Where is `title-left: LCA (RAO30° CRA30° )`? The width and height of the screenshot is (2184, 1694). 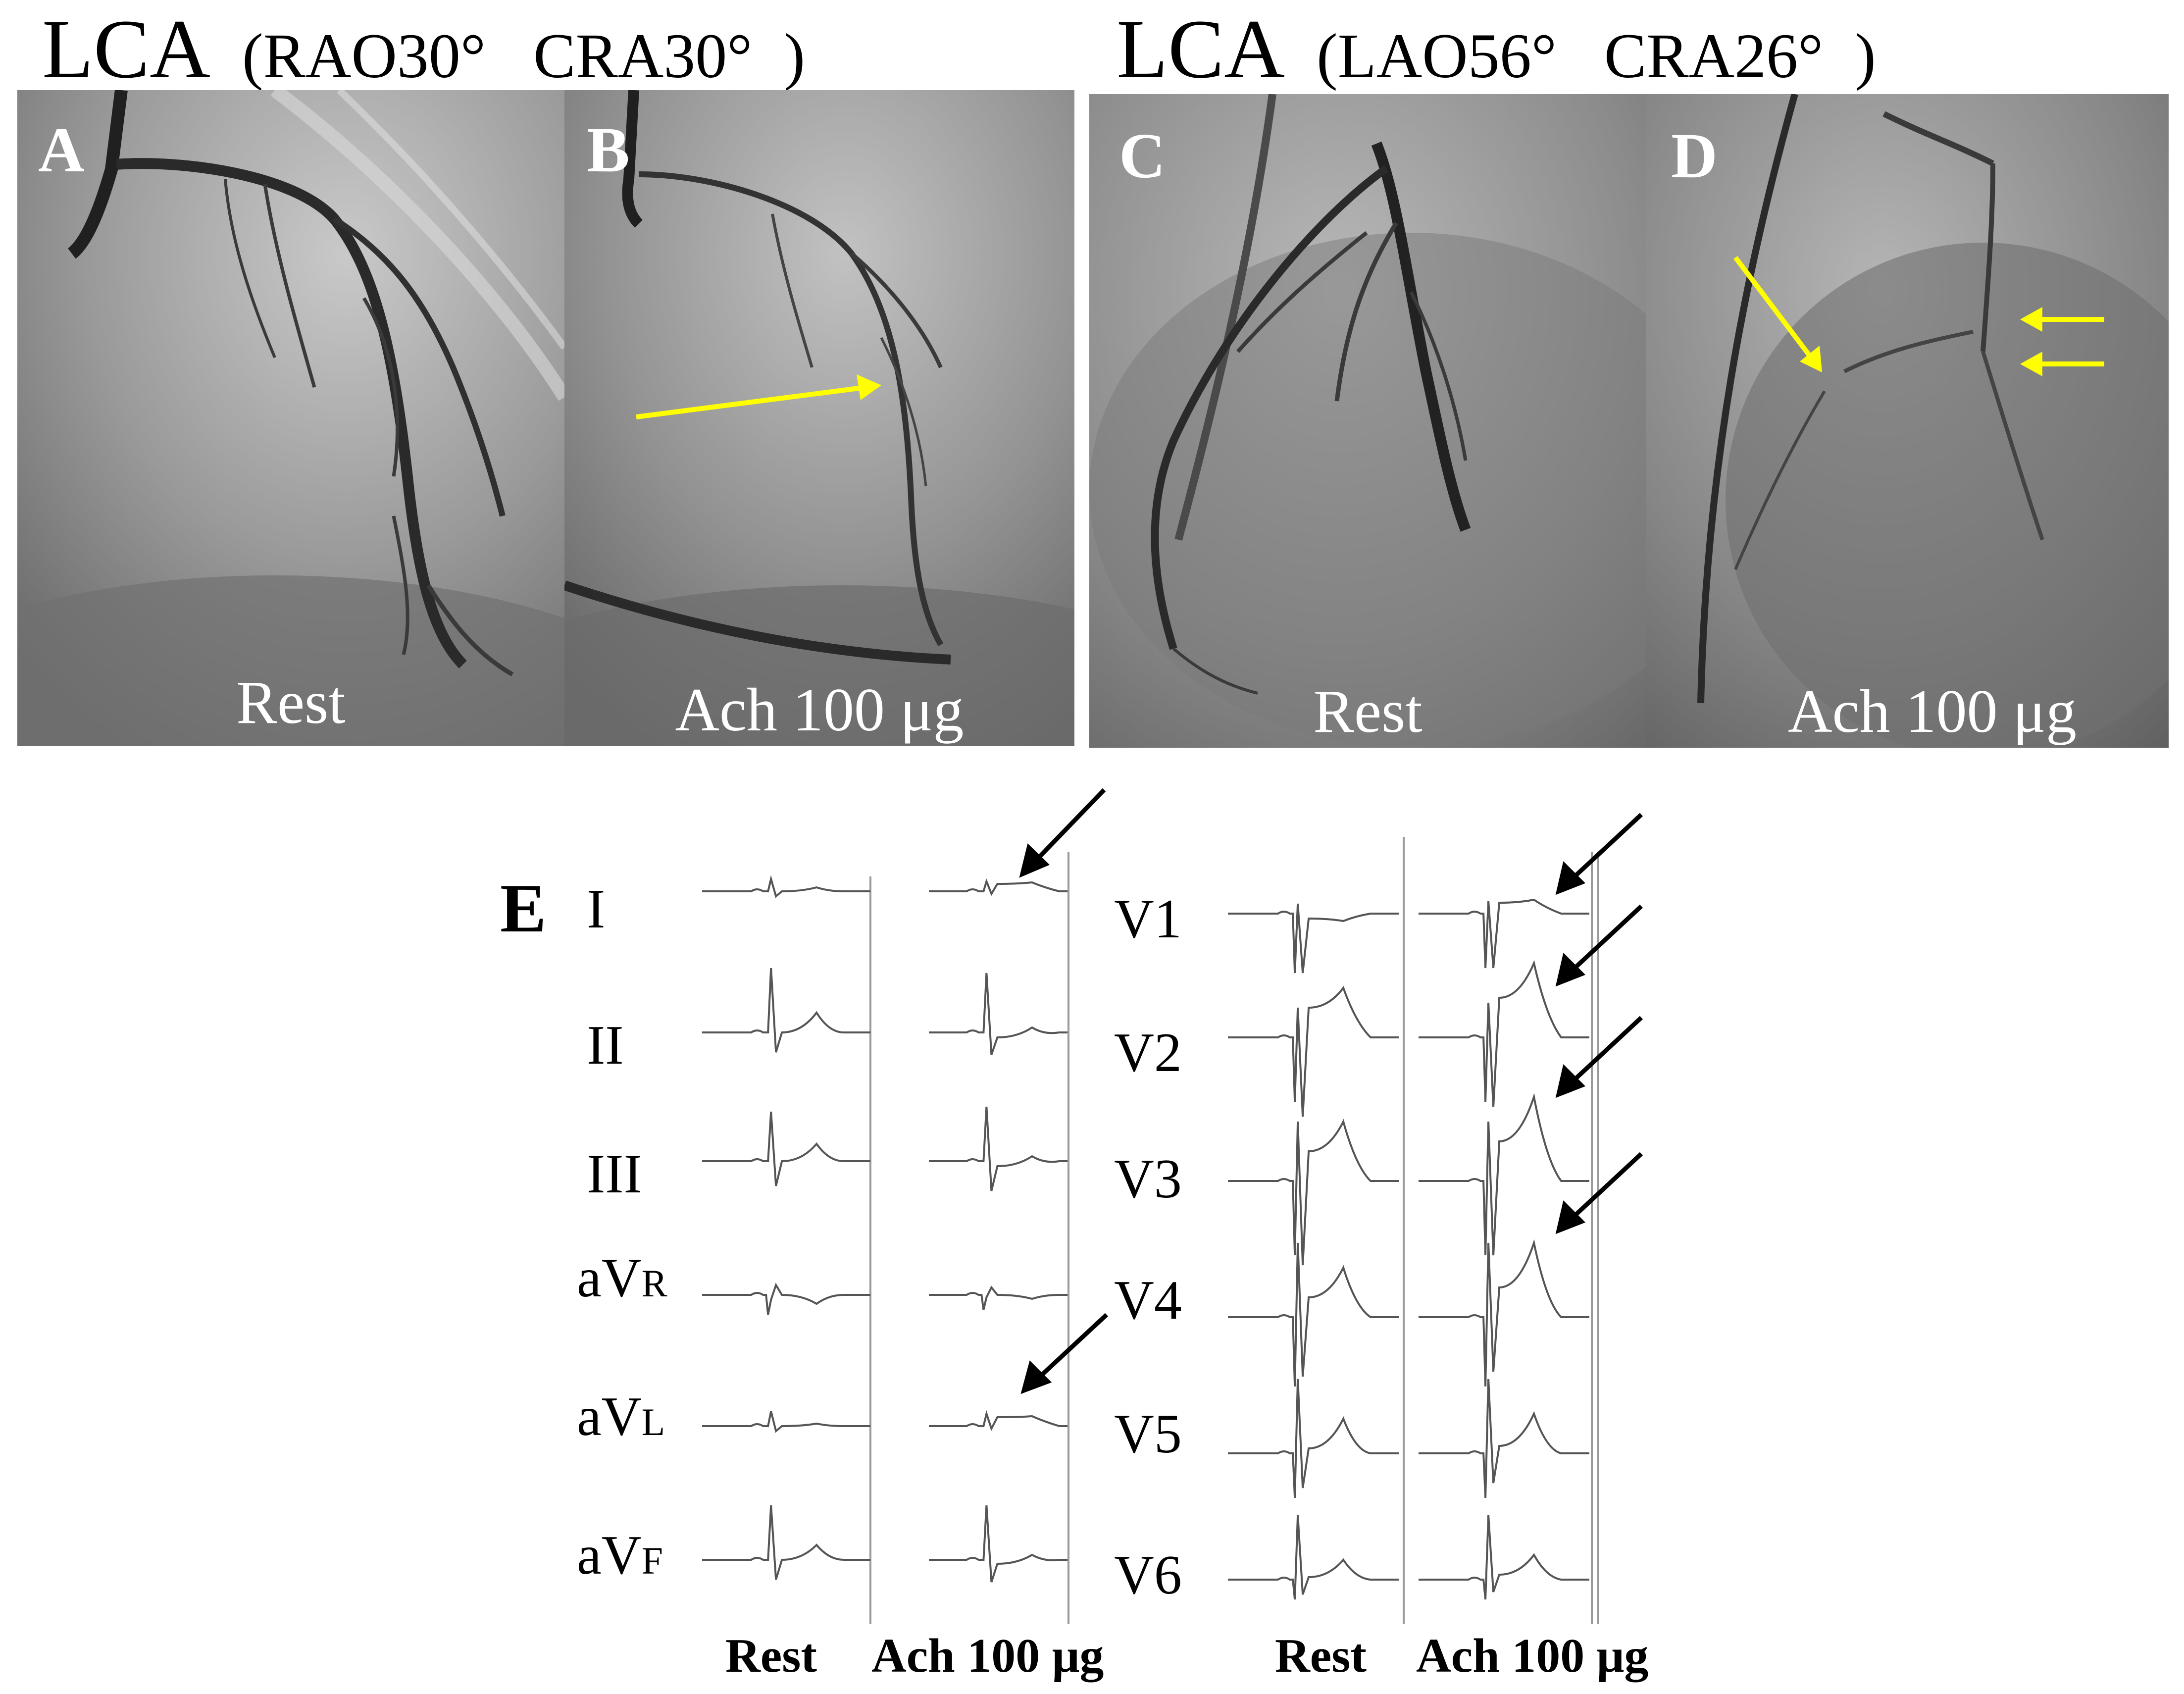
title-left: LCA (RAO30° CRA30° ) is located at coordinates (423, 49).